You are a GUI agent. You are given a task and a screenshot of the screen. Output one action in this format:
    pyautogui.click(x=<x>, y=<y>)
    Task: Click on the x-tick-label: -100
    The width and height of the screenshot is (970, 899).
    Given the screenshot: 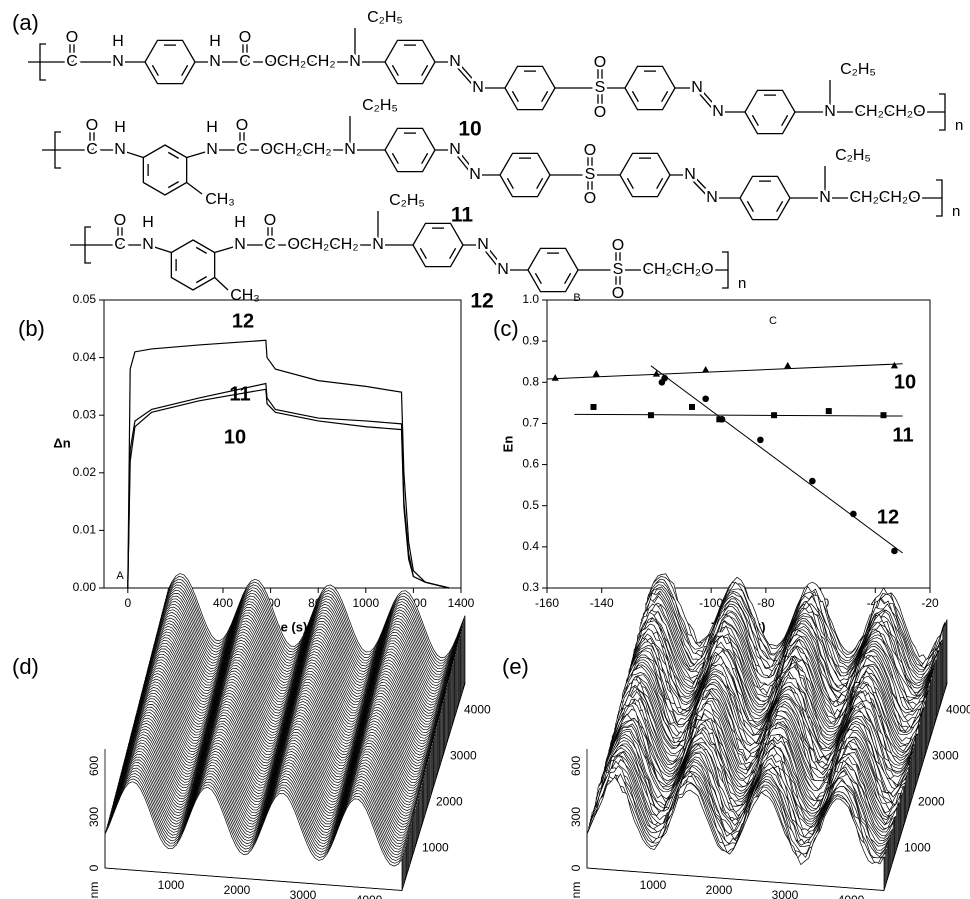 What is the action you would take?
    pyautogui.click(x=711, y=603)
    